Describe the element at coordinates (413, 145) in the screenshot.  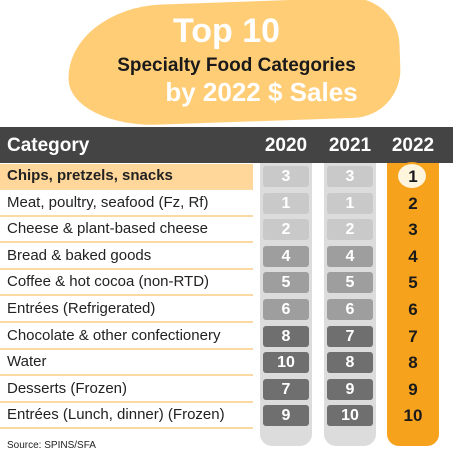
I see `header-year-2022: 2022` at that location.